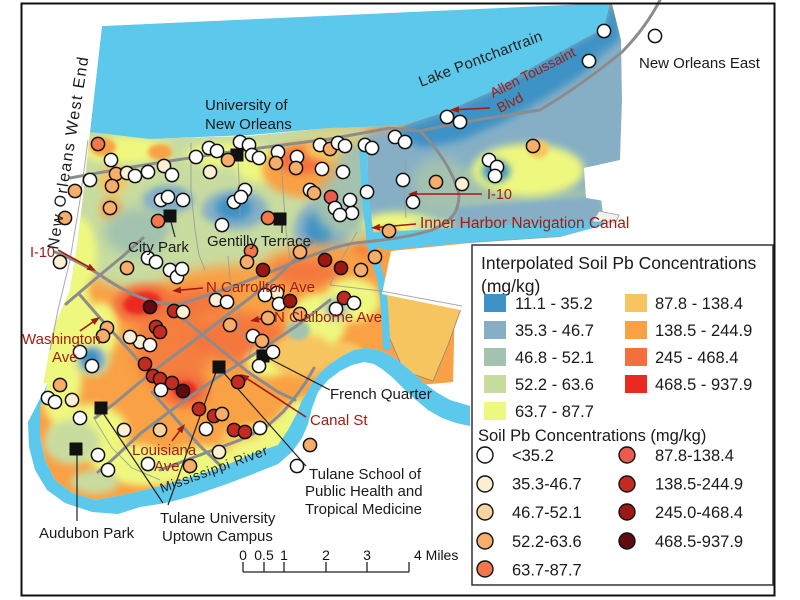  Describe the element at coordinates (547, 570) in the screenshot. I see `svg-text: 63.7-87.7` at that location.